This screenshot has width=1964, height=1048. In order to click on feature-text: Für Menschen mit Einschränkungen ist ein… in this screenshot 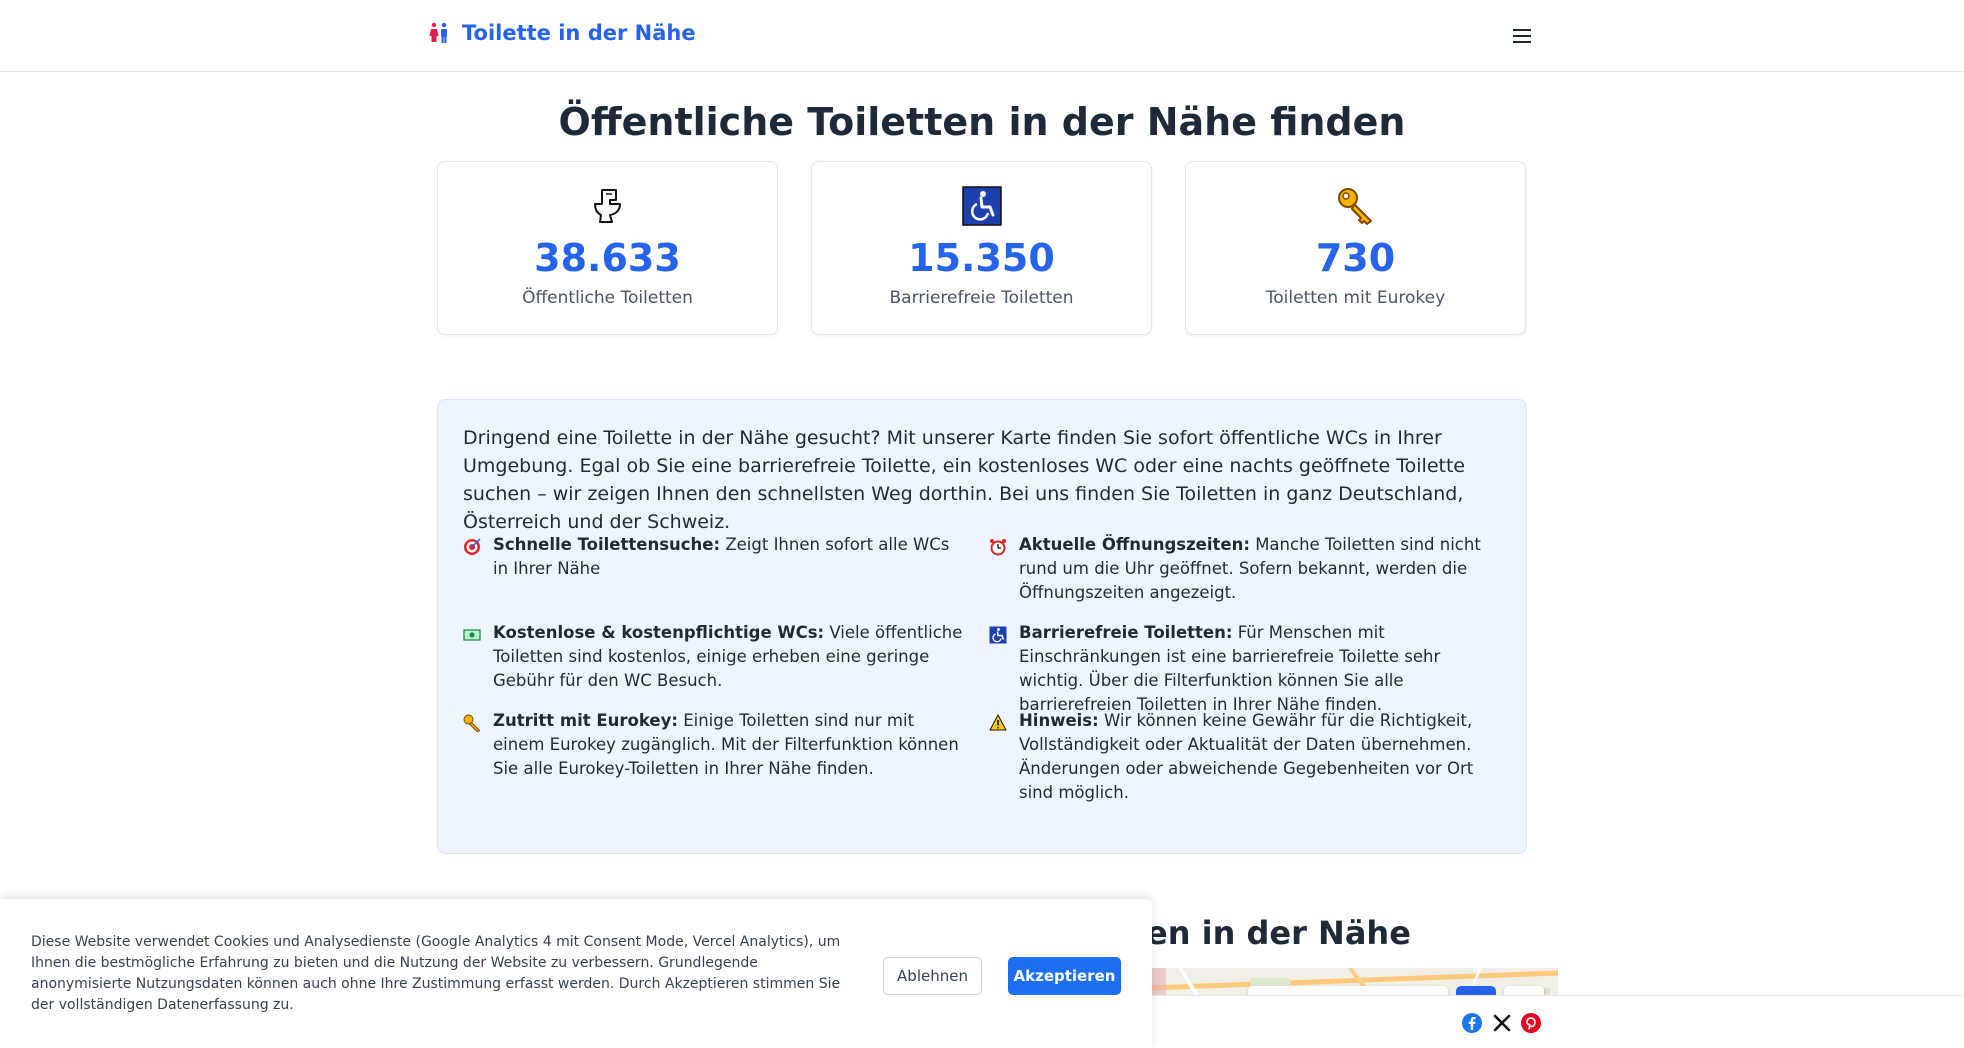, I will do `click(1230, 668)`.